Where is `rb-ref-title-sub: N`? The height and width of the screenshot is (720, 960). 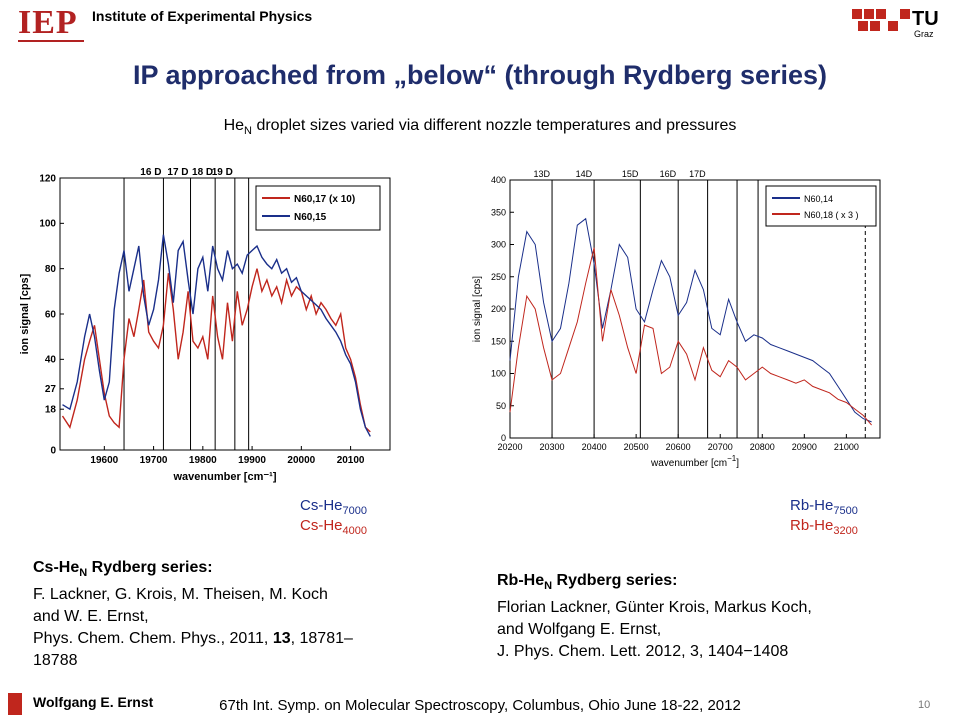 rb-ref-title-sub: N is located at coordinates (548, 586).